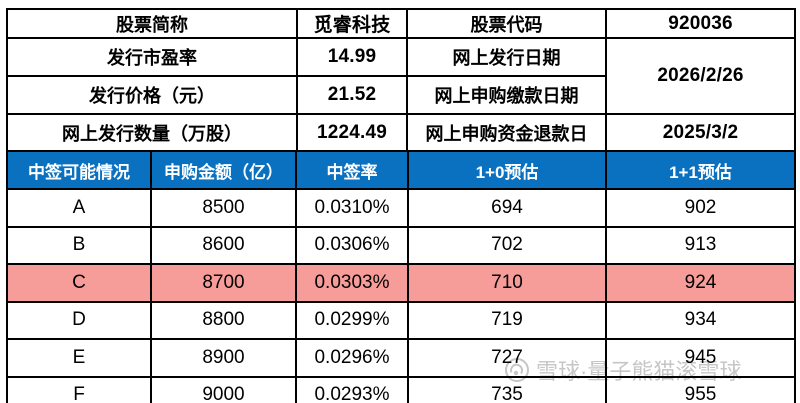 This screenshot has width=800, height=403. What do you see at coordinates (700, 389) in the screenshot?
I see `est-1-1-cell: 955` at bounding box center [700, 389].